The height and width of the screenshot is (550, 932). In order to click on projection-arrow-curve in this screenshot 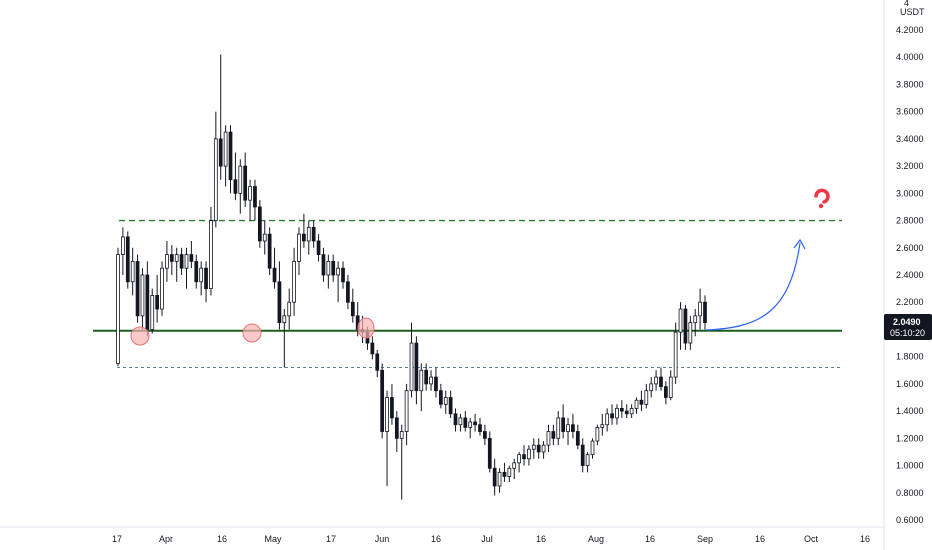, I will do `click(753, 286)`.